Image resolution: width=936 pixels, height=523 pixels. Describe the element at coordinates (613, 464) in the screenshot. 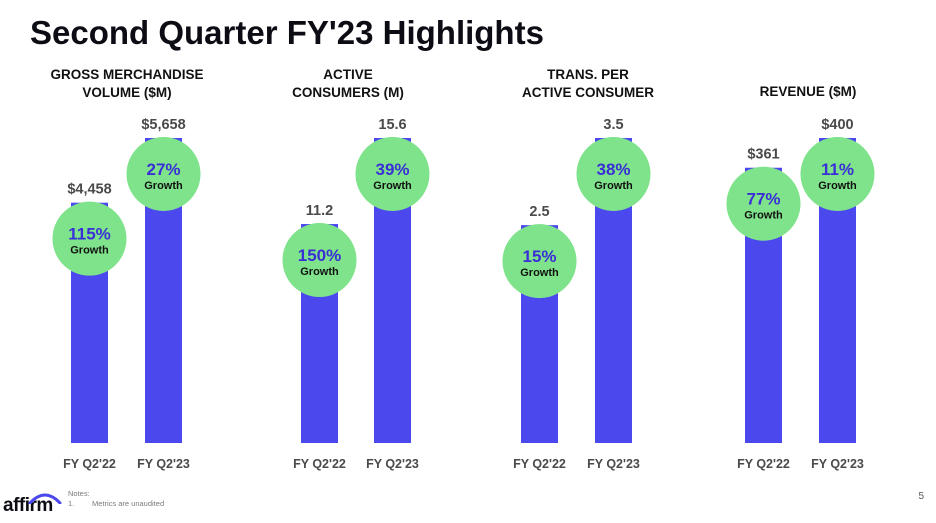

I see `x-tick-label-3-2: FY Q2'23` at that location.